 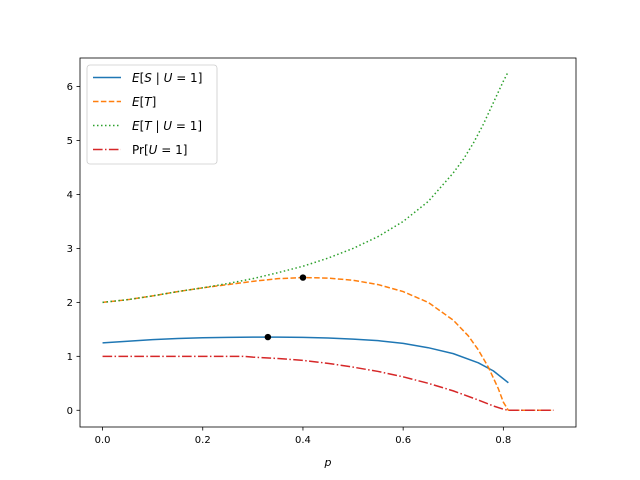 What do you see at coordinates (70, 303) in the screenshot?
I see `y-tick-label: 2` at bounding box center [70, 303].